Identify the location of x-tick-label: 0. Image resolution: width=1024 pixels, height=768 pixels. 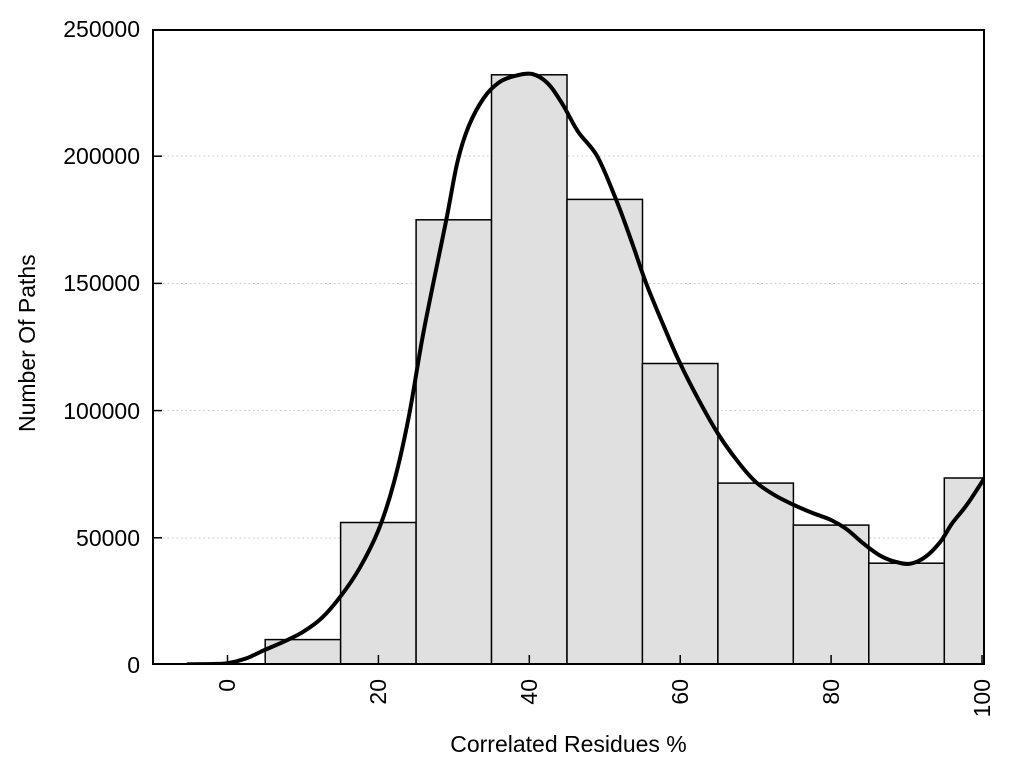
(227, 685).